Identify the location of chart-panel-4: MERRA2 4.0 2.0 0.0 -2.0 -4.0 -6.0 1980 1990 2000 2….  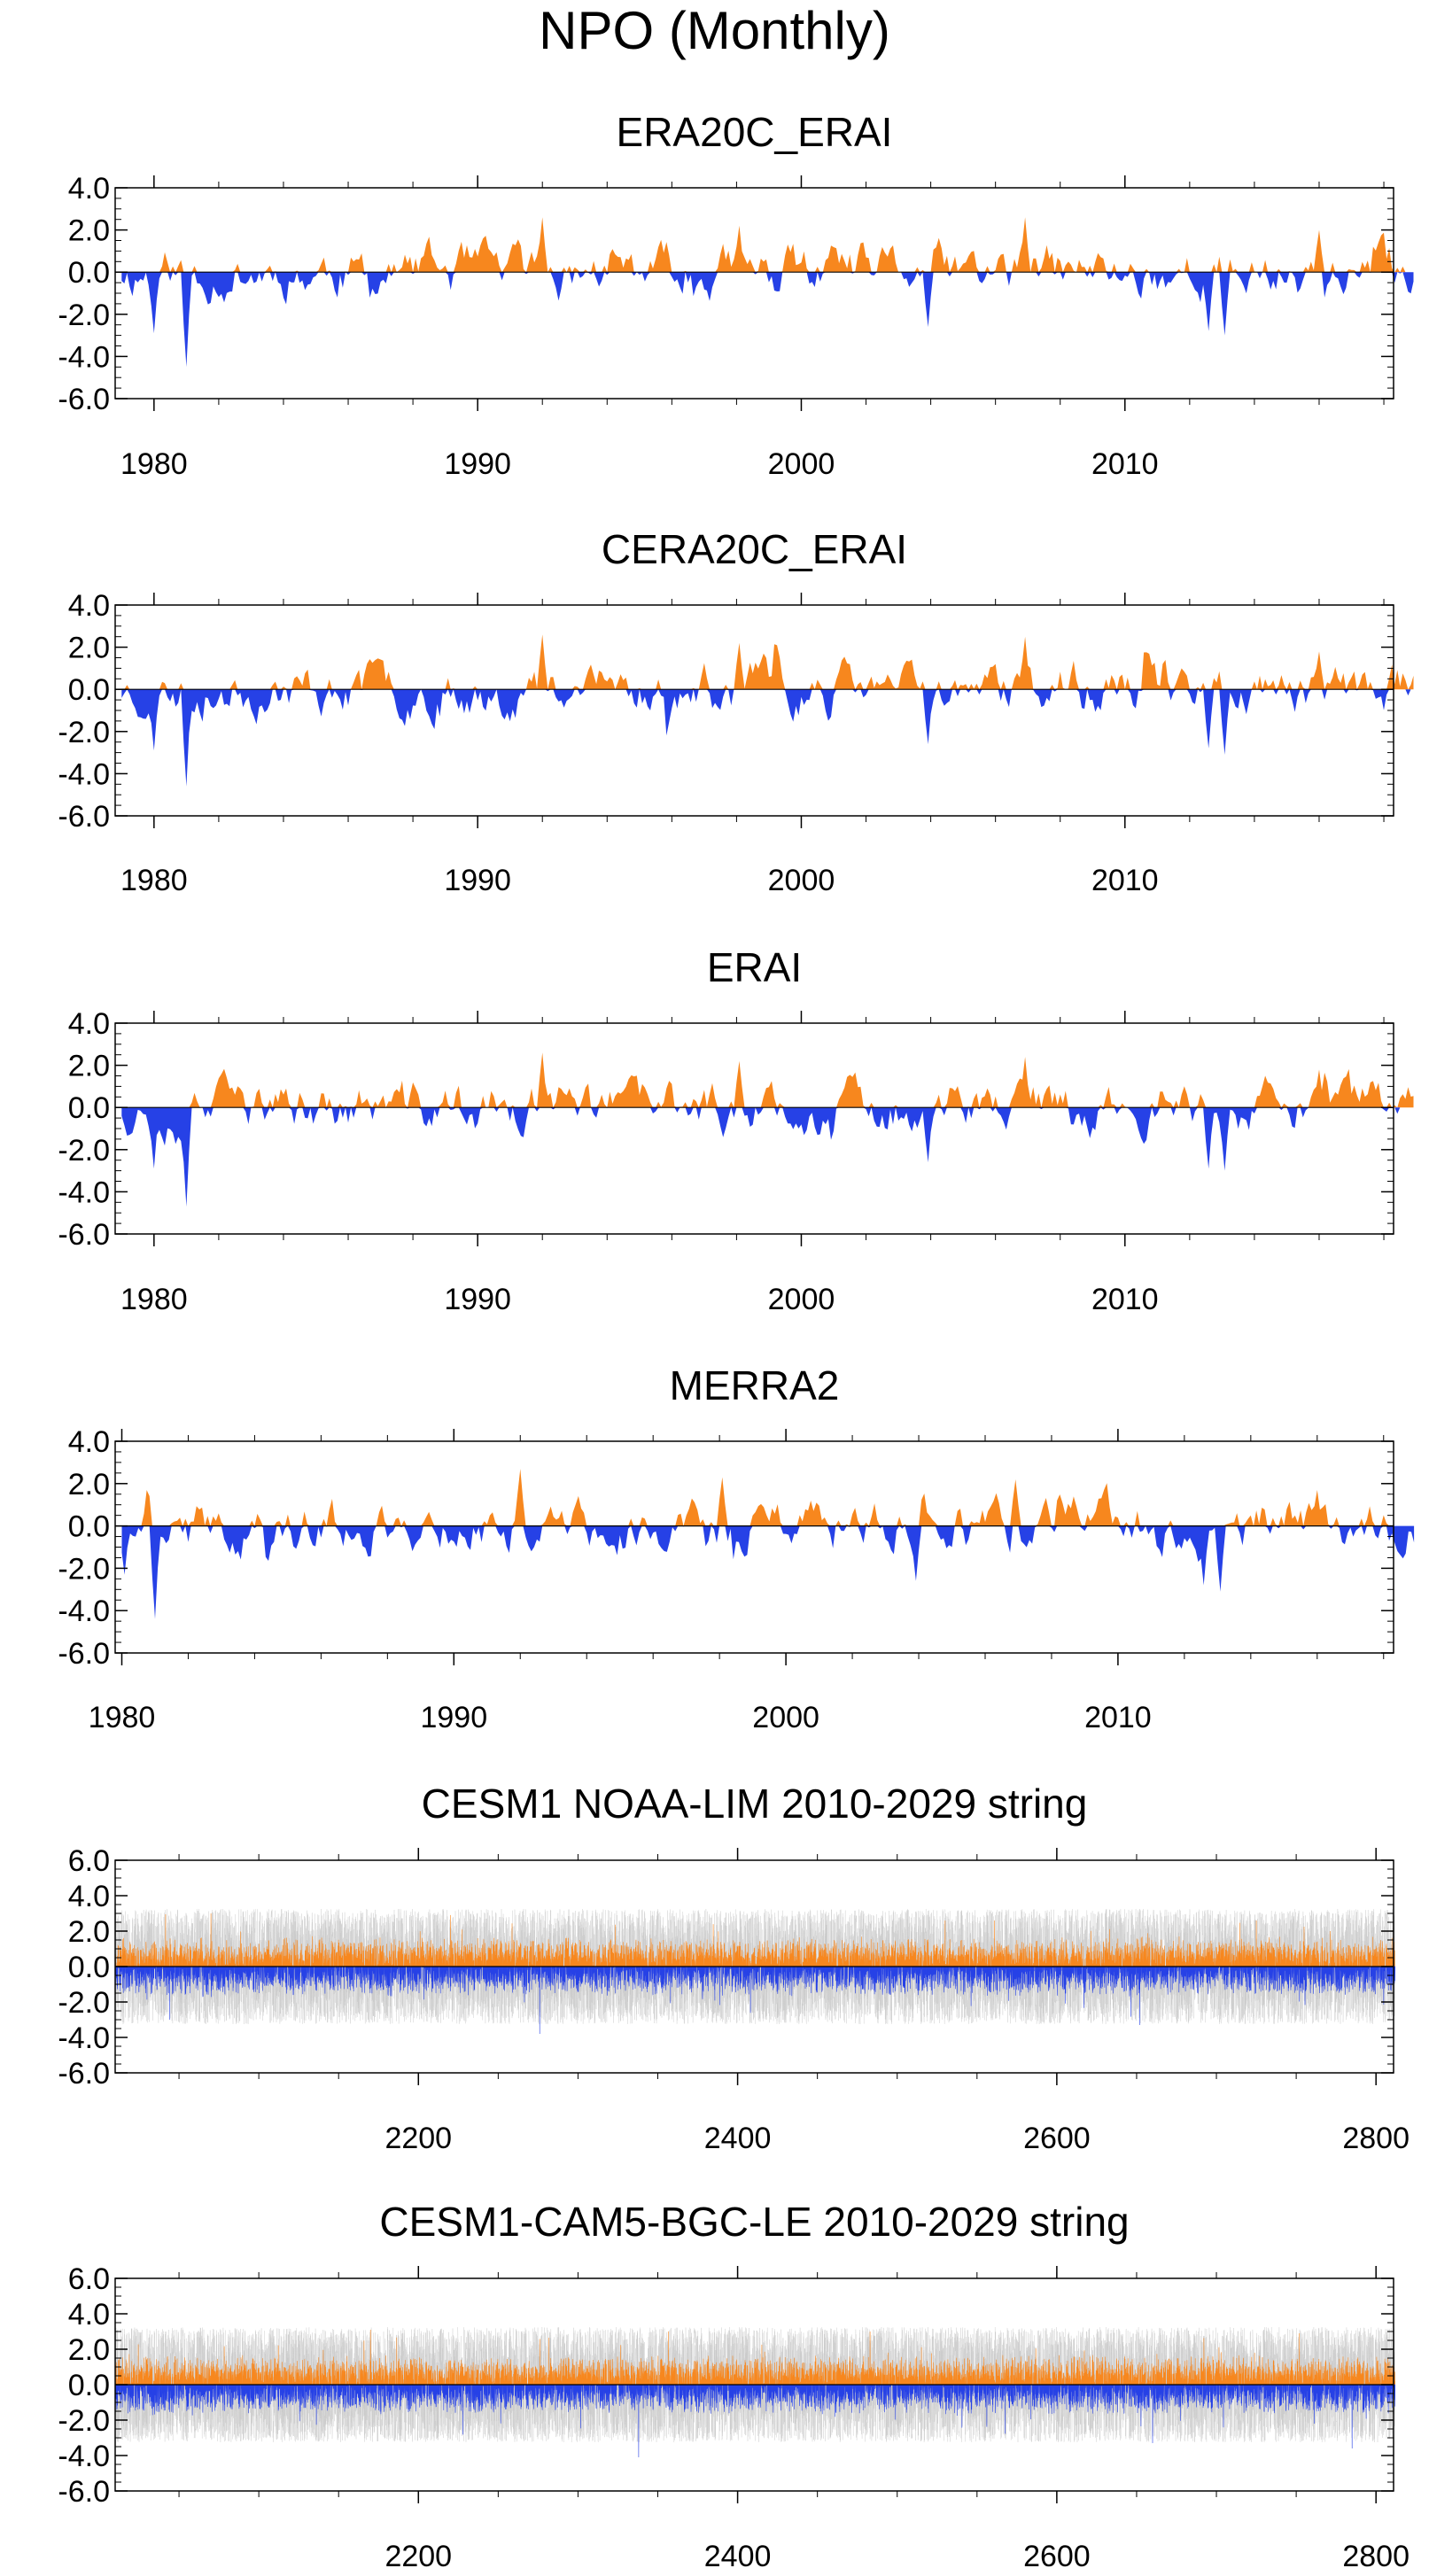
(736, 1548).